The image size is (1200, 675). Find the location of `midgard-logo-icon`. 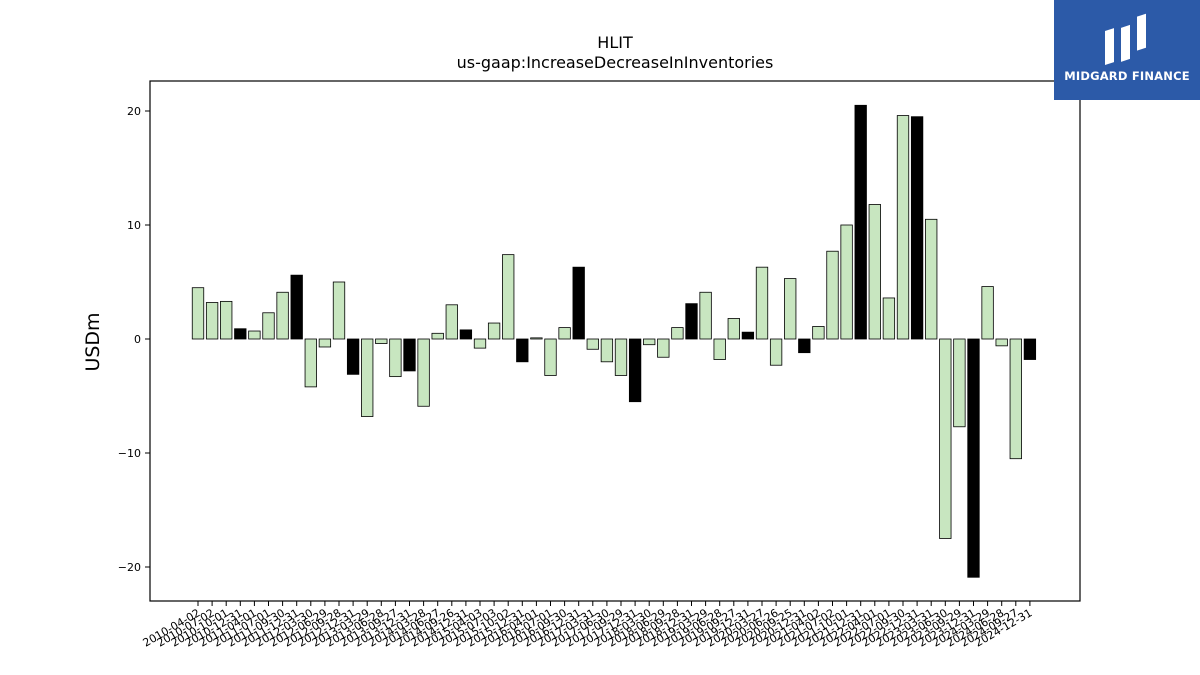

midgard-logo-icon is located at coordinates (1125, 39).